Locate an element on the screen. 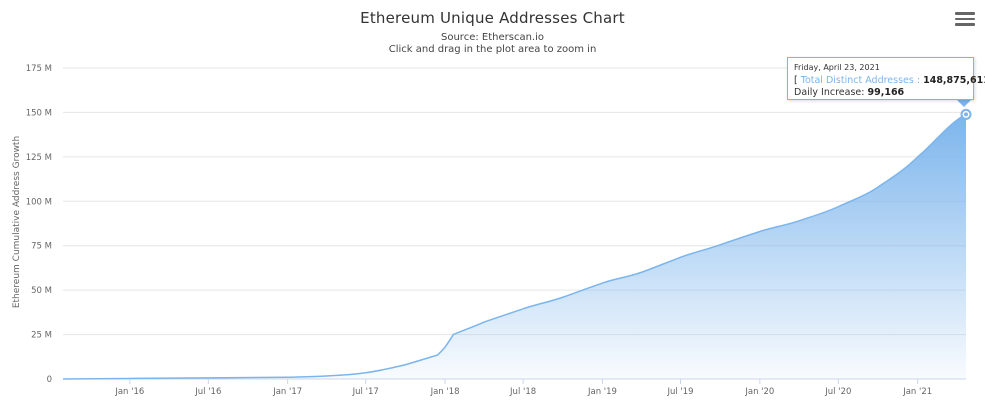 This screenshot has height=420, width=985. tooltip-series-value: 148,875,611 is located at coordinates (954, 80).